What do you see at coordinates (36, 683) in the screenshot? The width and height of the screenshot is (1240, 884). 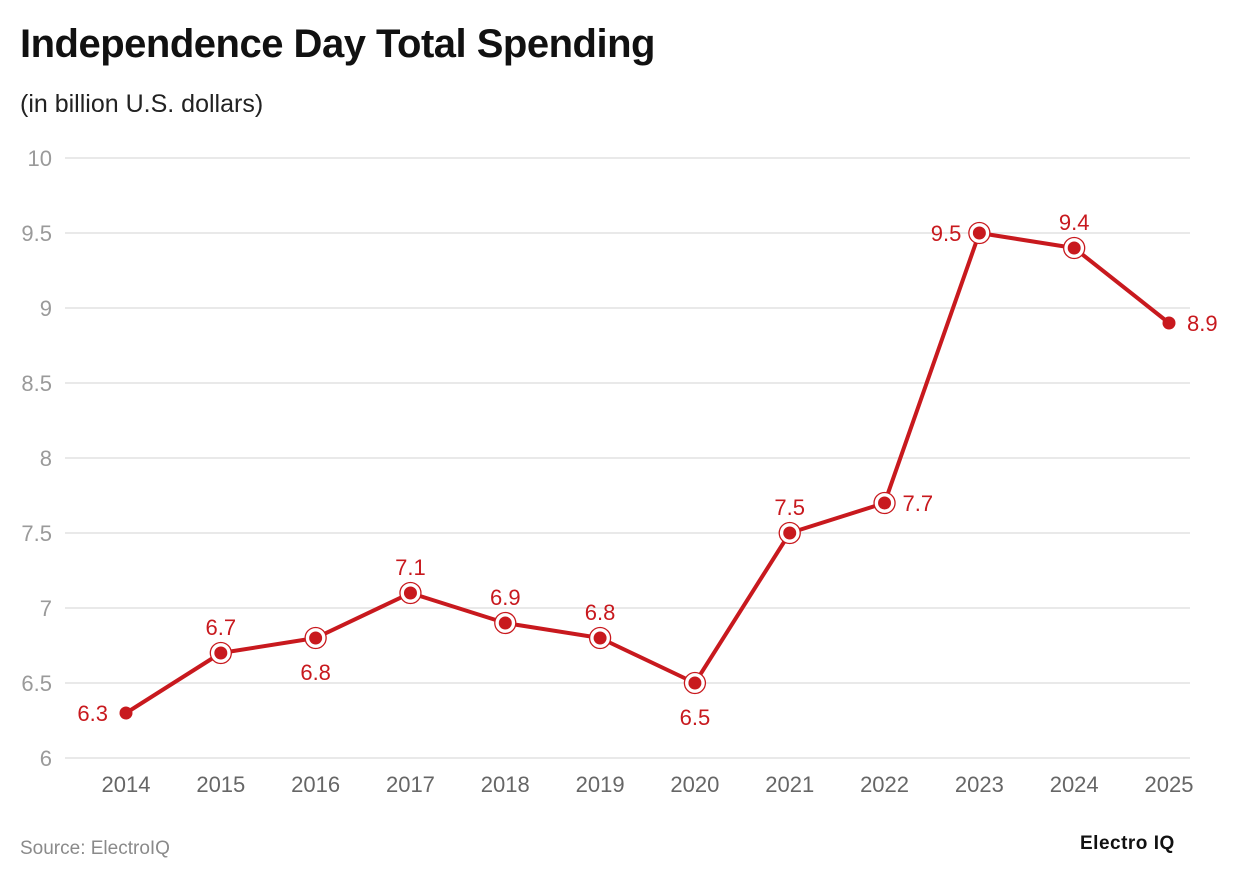 I see `y-tick-label: 6.5` at bounding box center [36, 683].